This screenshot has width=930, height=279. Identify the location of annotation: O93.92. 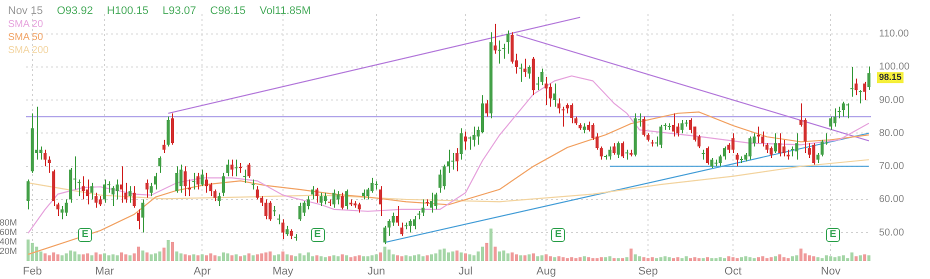
(74, 11).